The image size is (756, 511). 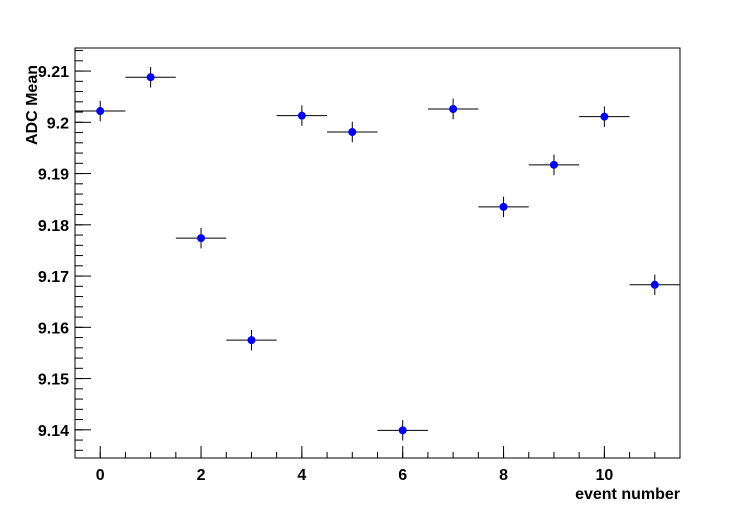 I want to click on x-tick-label: 8, so click(x=503, y=475).